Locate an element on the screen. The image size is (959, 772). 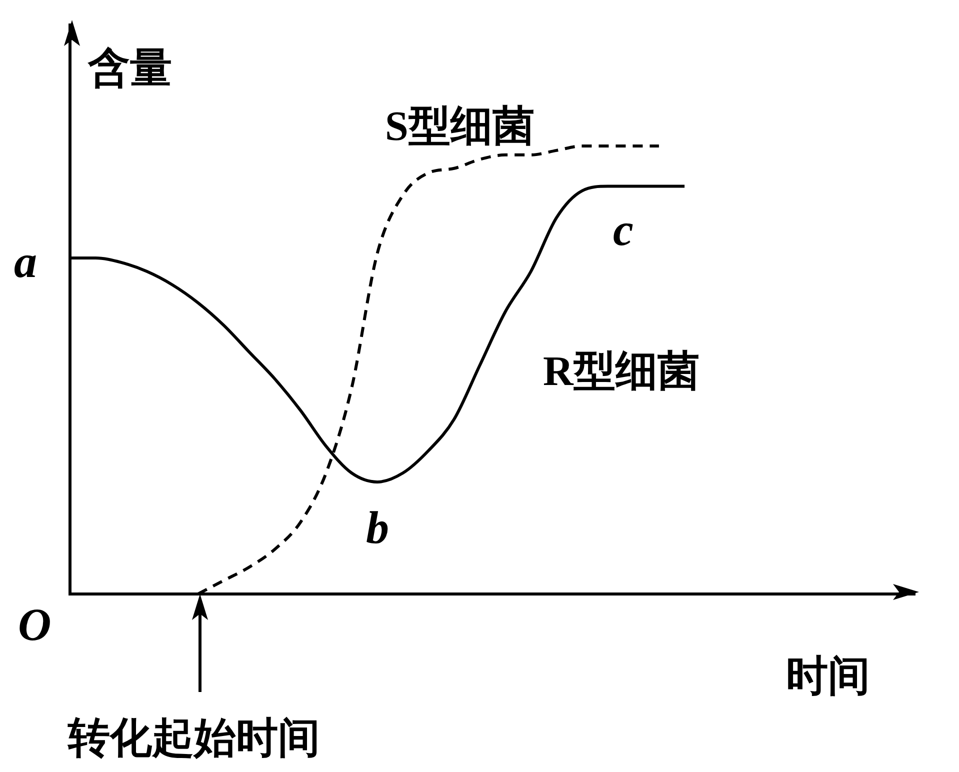
x-axis-title: 时间 is located at coordinates (828, 677).